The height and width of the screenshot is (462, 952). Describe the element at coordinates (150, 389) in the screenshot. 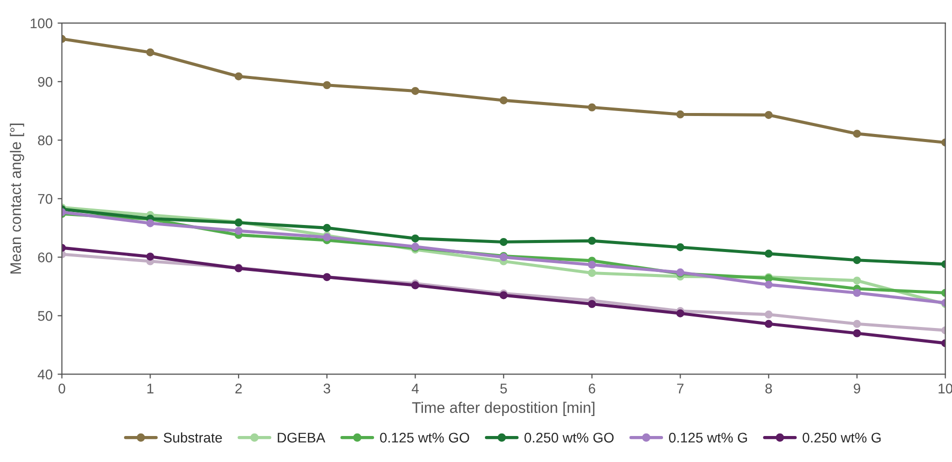

I see `x-tick-label: 1` at that location.